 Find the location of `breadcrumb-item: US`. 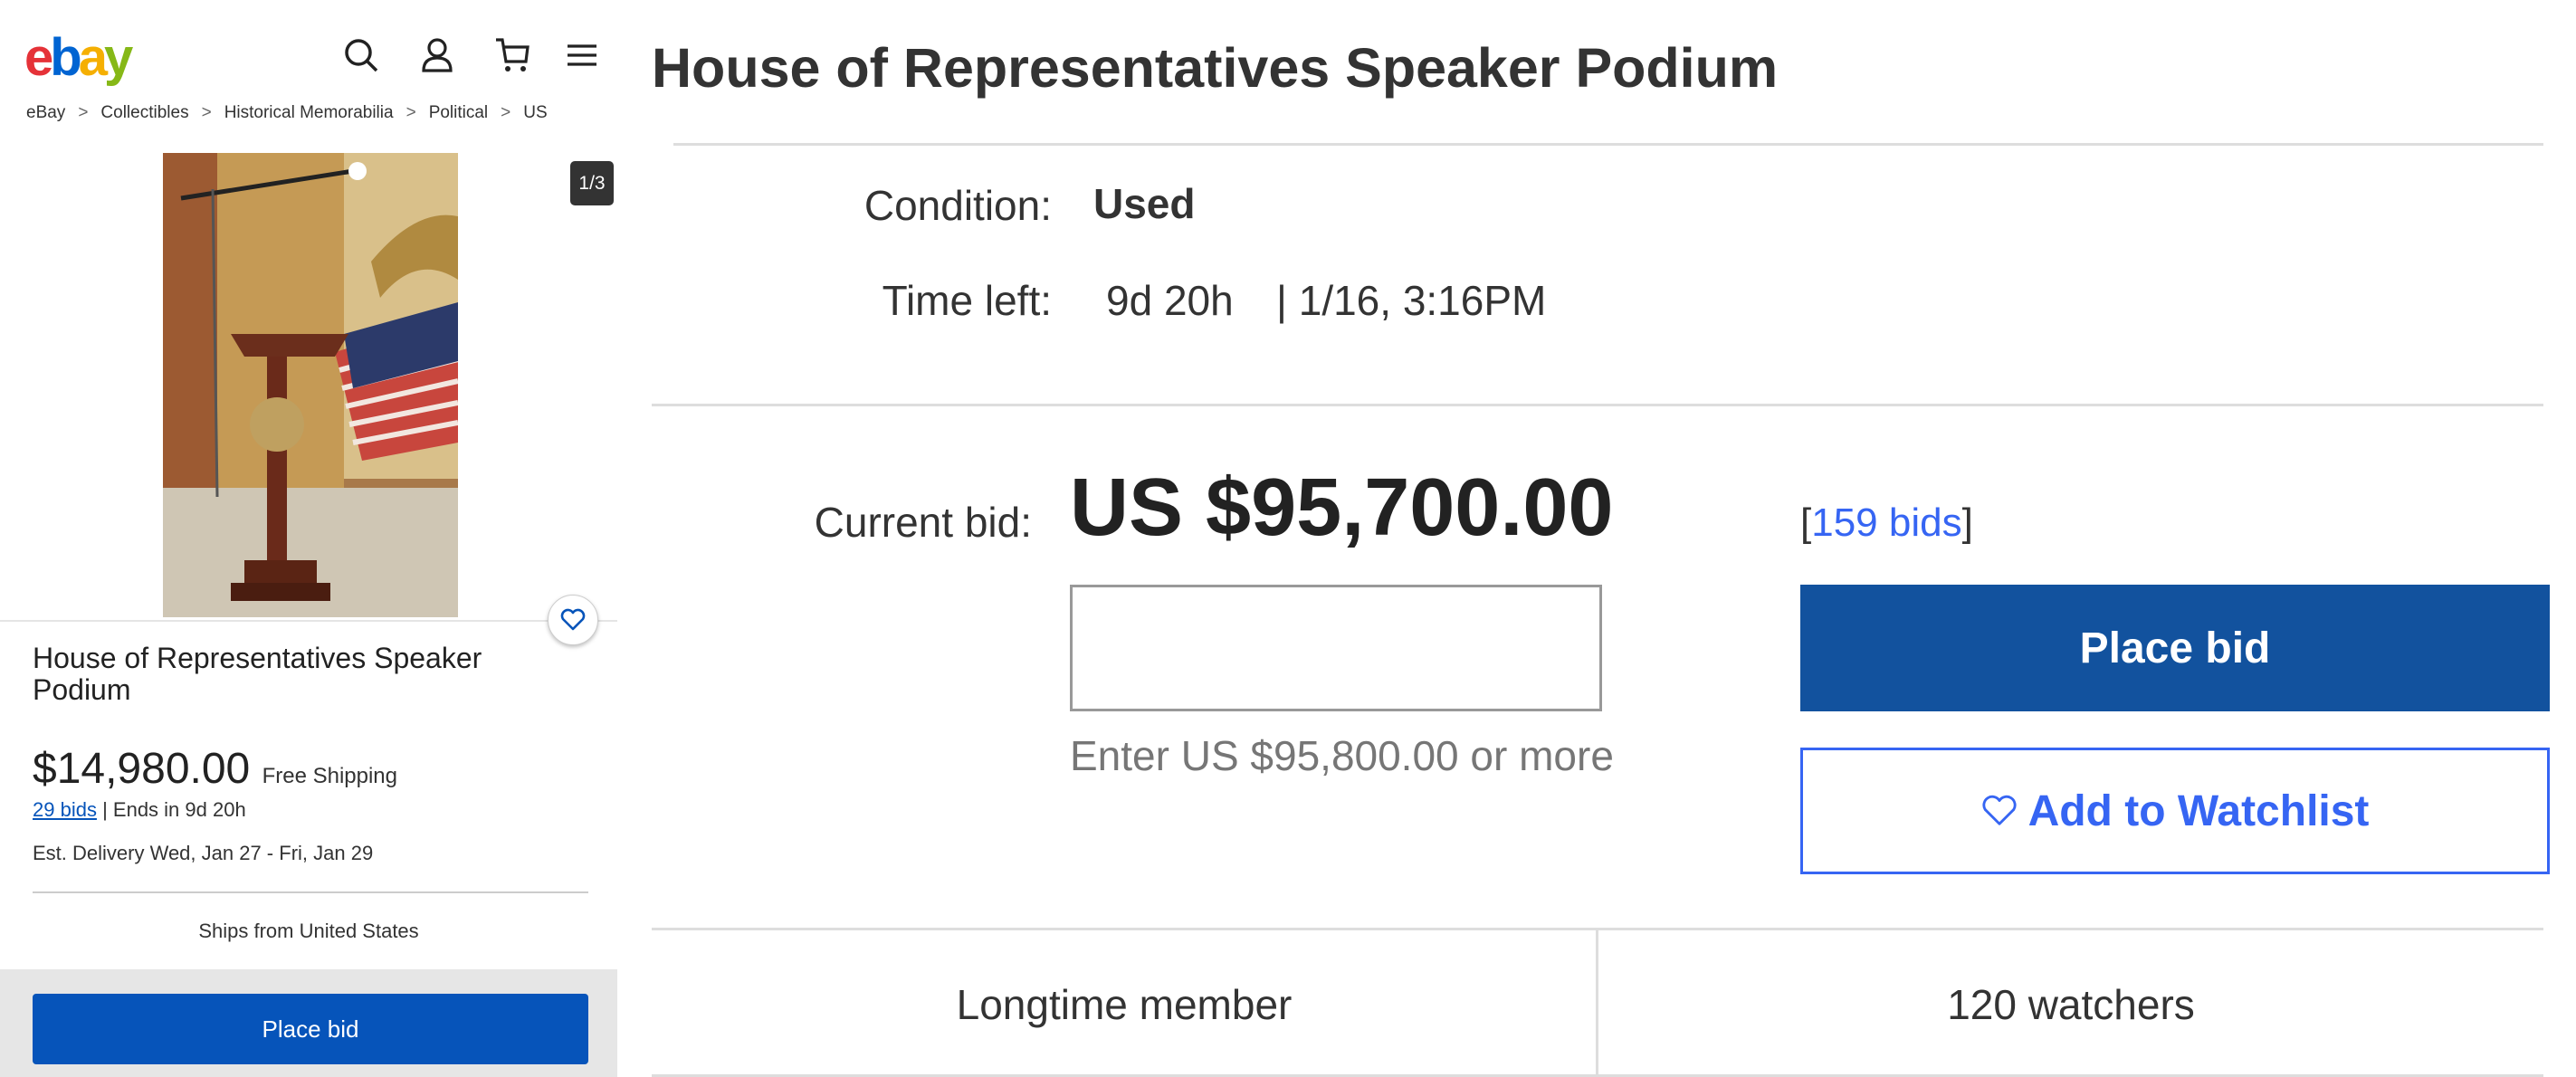

breadcrumb-item: US is located at coordinates (535, 112).